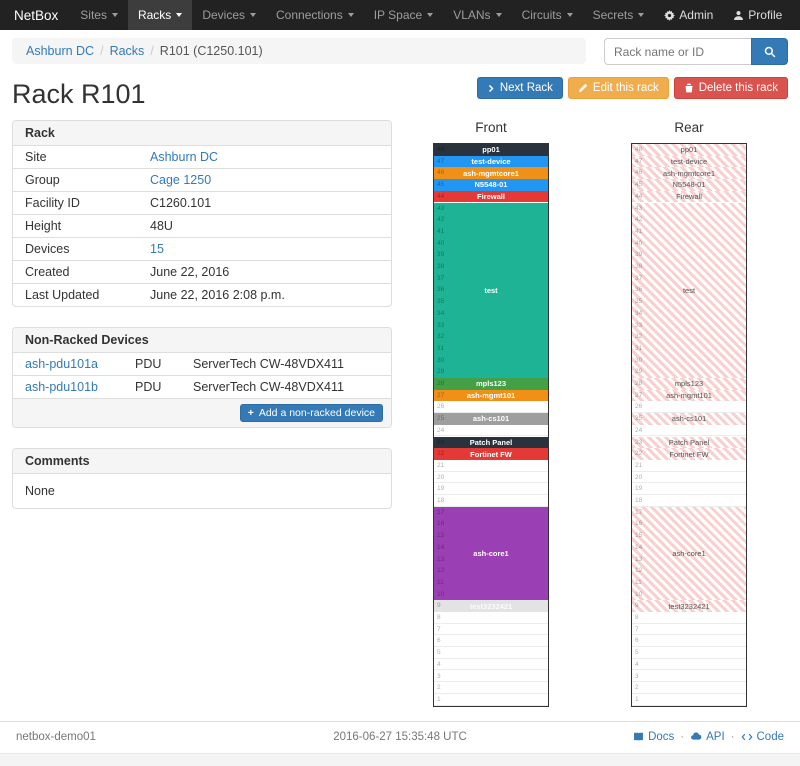  Describe the element at coordinates (264, 249) in the screenshot. I see `attr-value: 15` at that location.